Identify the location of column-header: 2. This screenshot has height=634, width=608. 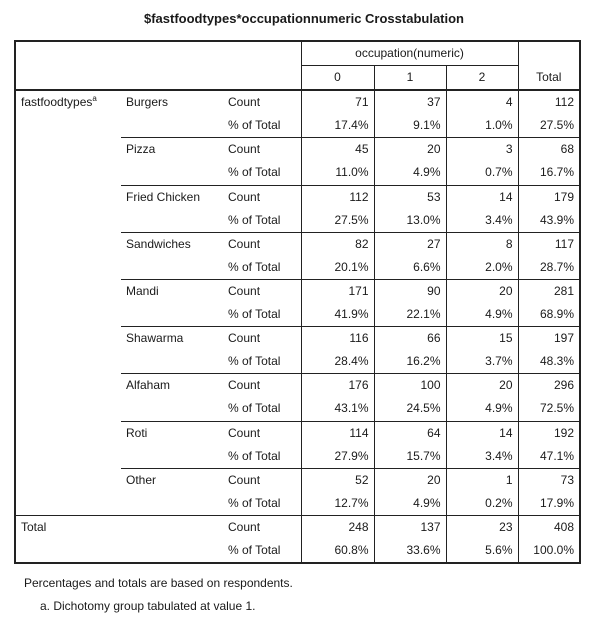
(481, 78).